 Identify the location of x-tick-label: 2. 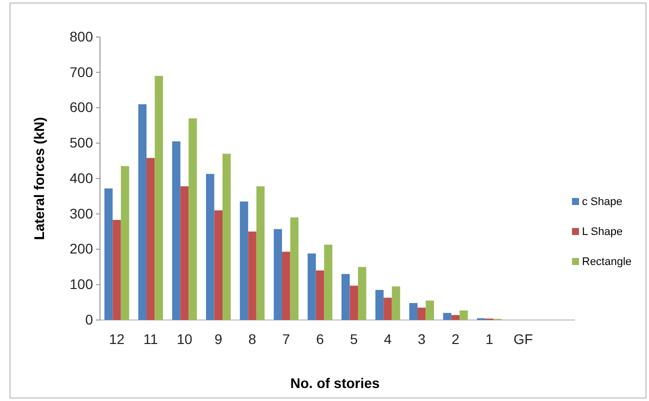
(456, 338).